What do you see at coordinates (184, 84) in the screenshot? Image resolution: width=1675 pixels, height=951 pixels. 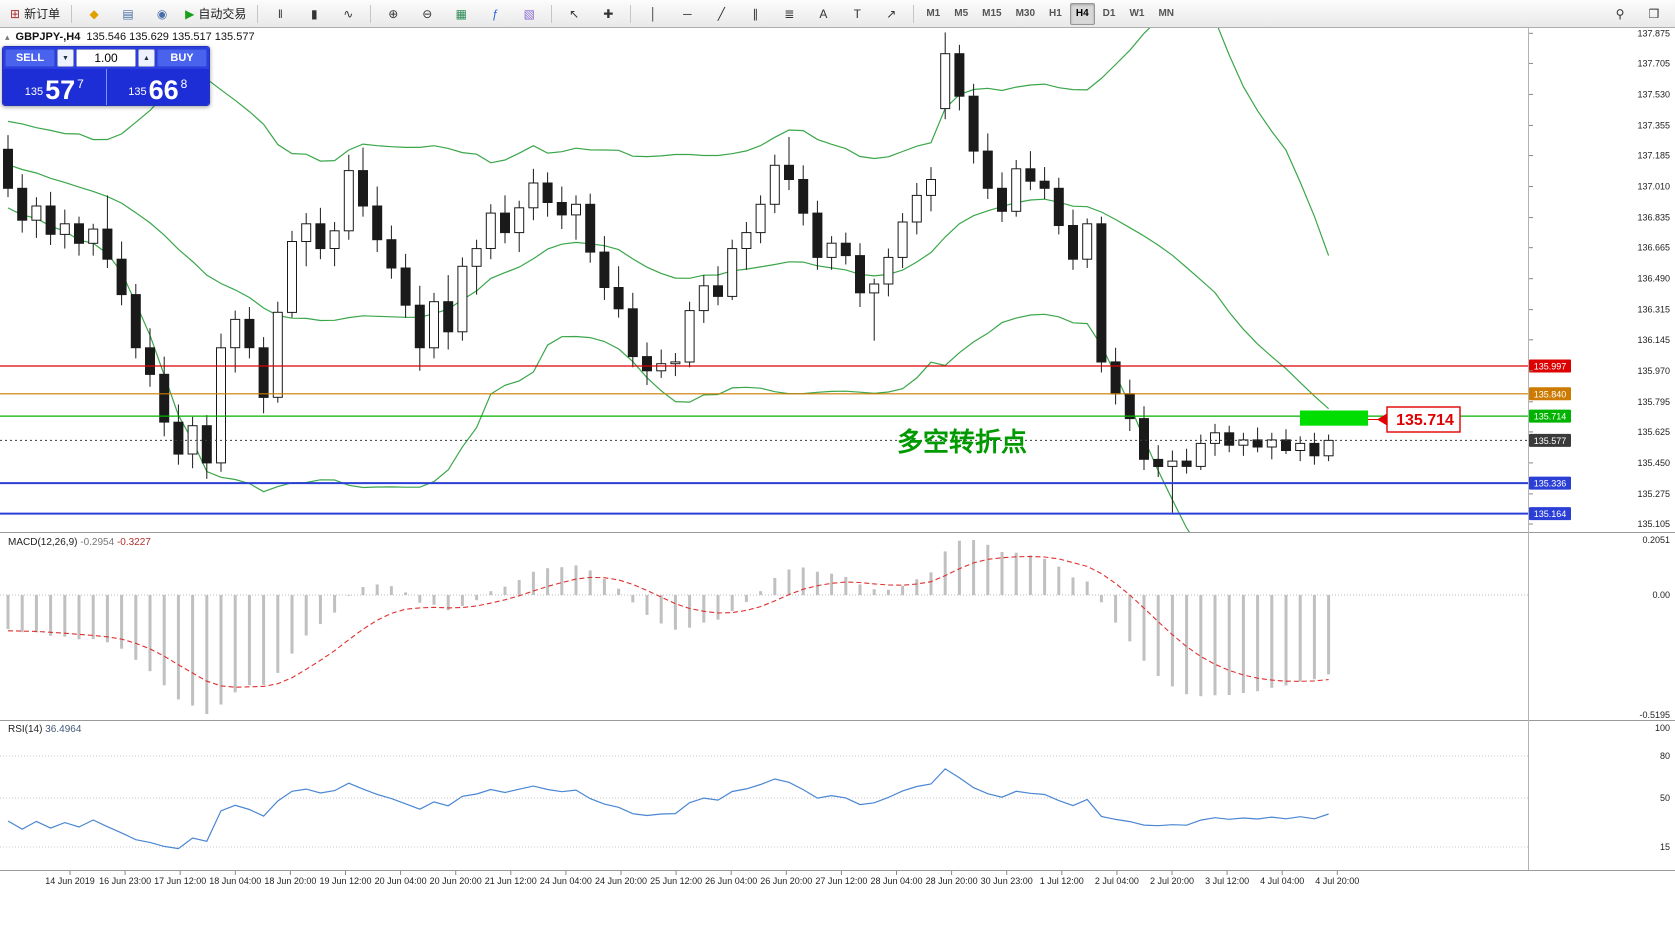 I see `buy-price-sup: 8` at bounding box center [184, 84].